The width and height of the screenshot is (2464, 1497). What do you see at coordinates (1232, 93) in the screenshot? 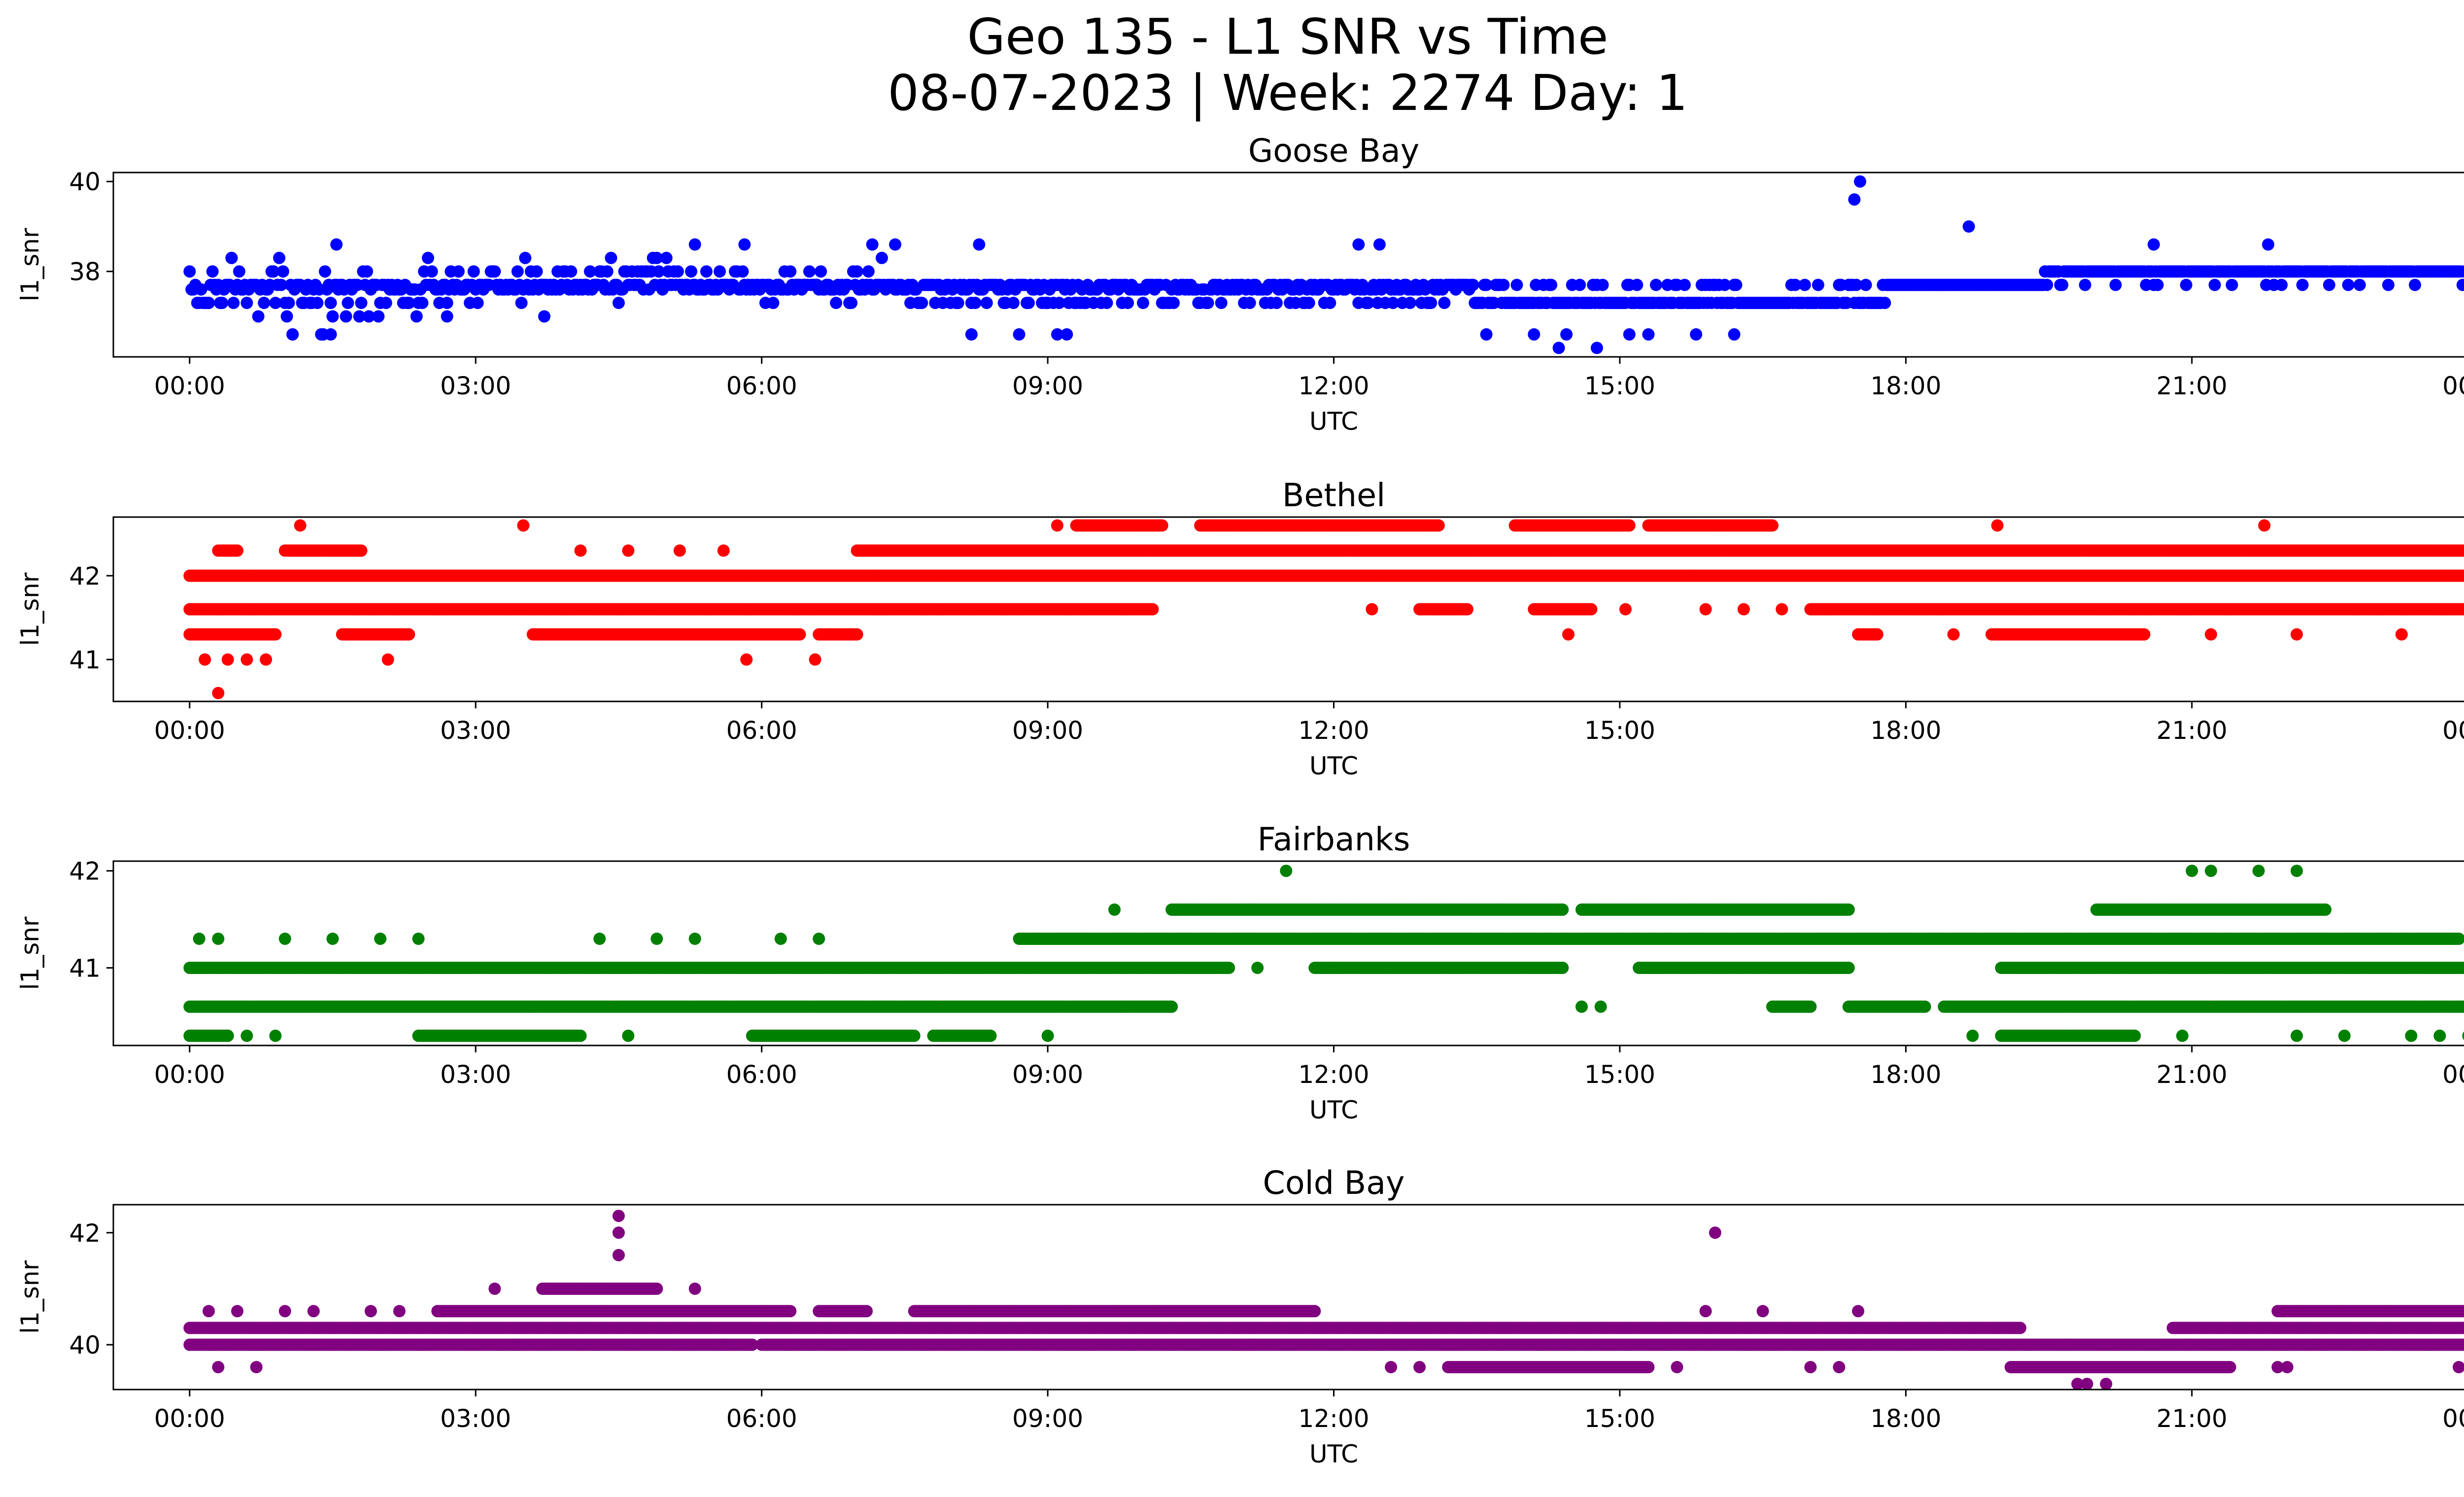
I see `figure-title-line-2: 08-07-2023 | Week: 2274 Day: 1` at bounding box center [1232, 93].